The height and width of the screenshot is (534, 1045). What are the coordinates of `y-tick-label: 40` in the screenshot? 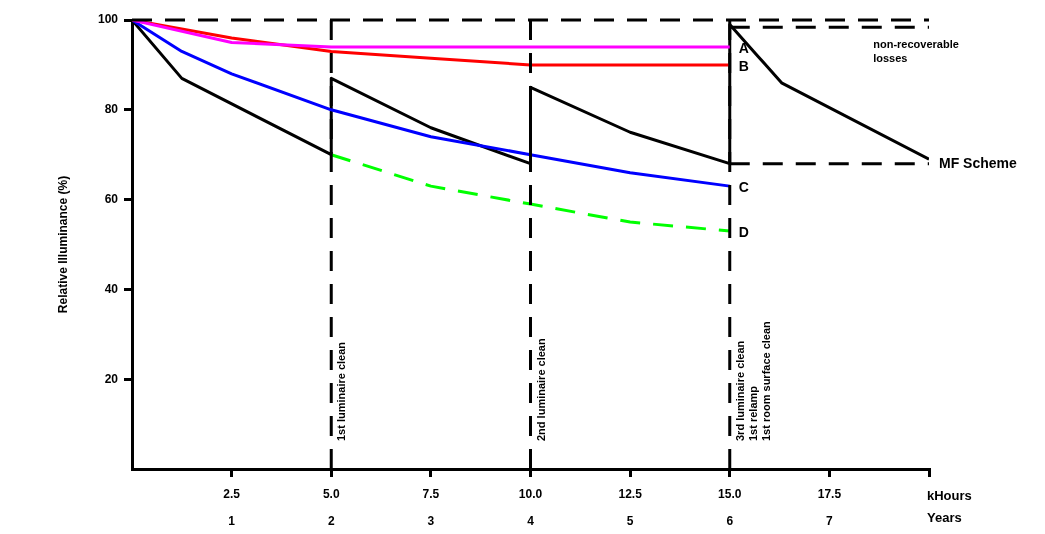 It's located at (111, 288).